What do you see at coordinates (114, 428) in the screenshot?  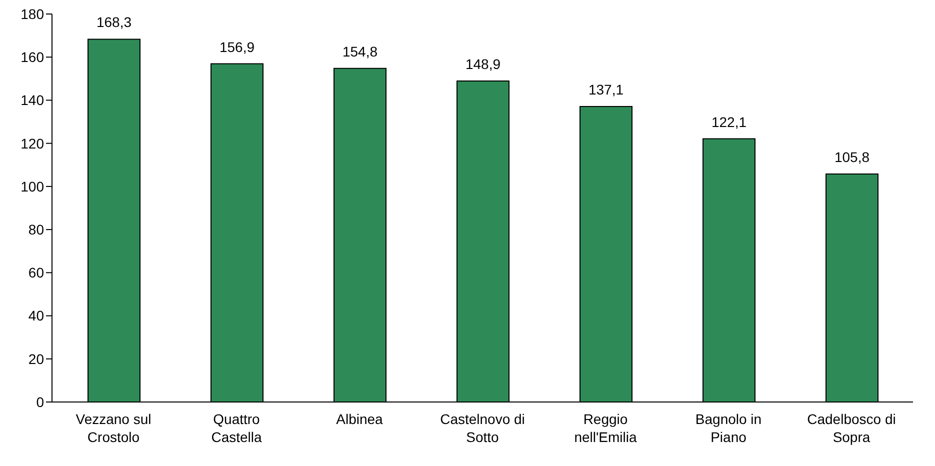 I see `x-tick-label: Vezzano sul Crostolo` at bounding box center [114, 428].